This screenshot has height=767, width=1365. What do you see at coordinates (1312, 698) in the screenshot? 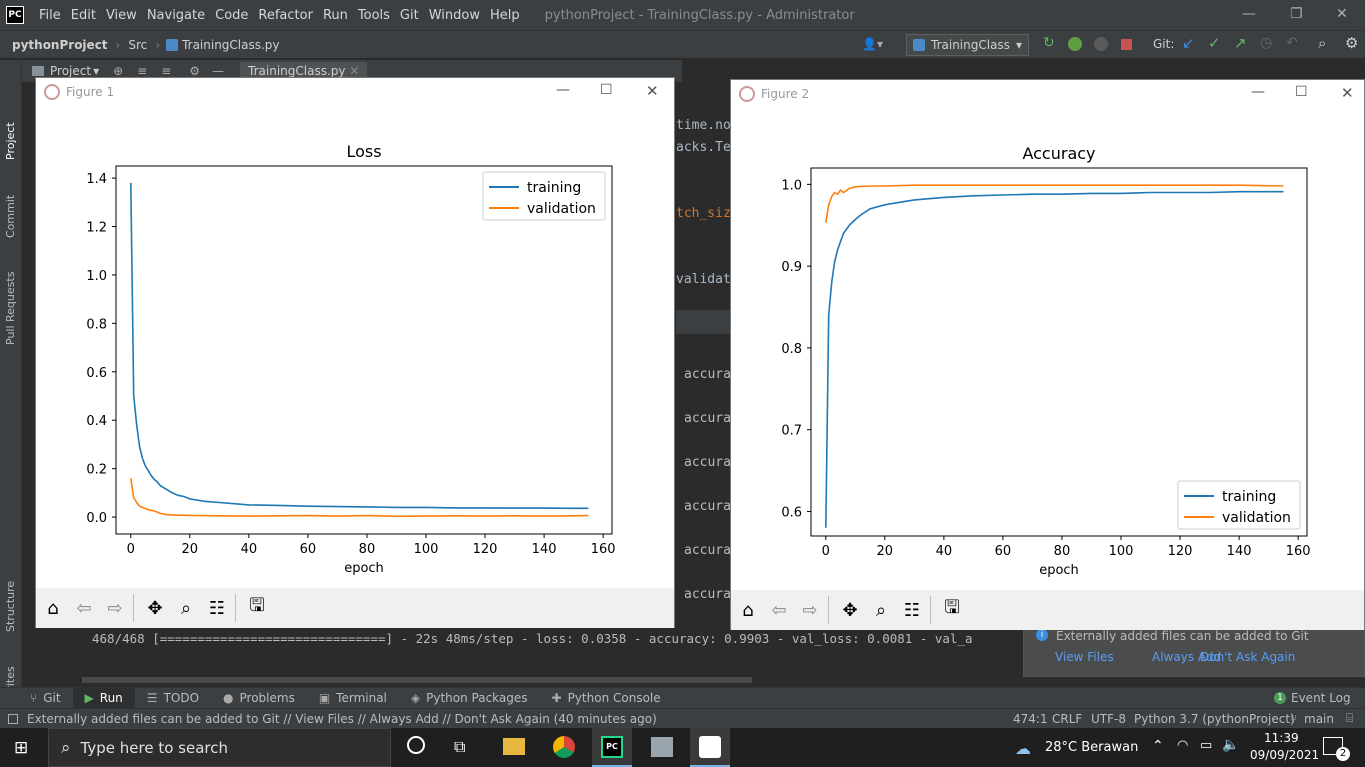
I see `event-log-button: 1 Event Log` at bounding box center [1312, 698].